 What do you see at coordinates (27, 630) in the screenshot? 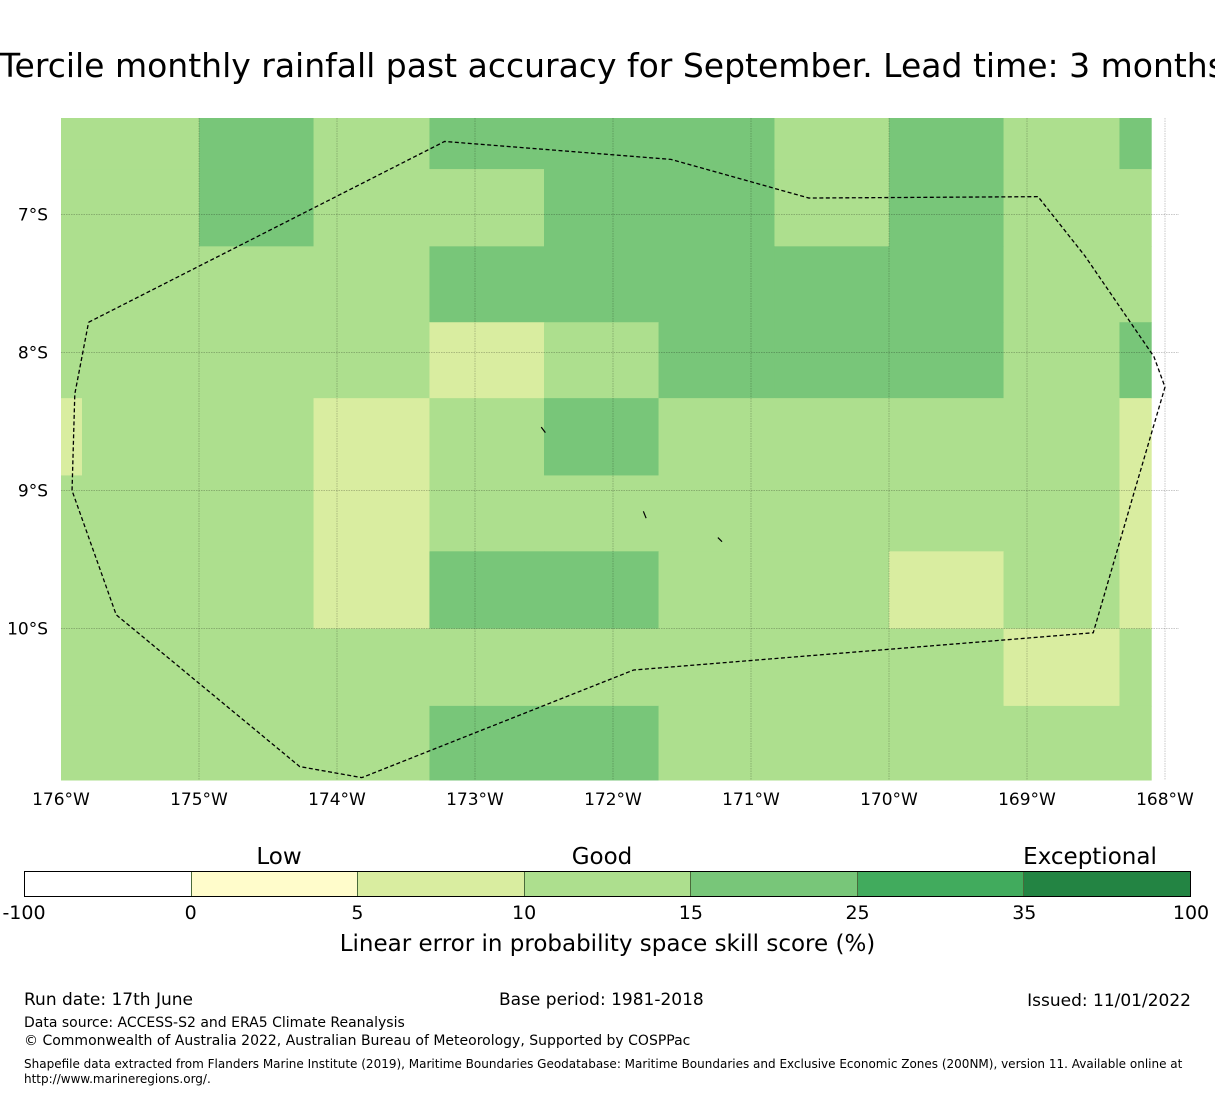
I see `latitude-tick-label: 10°S` at bounding box center [27, 630].